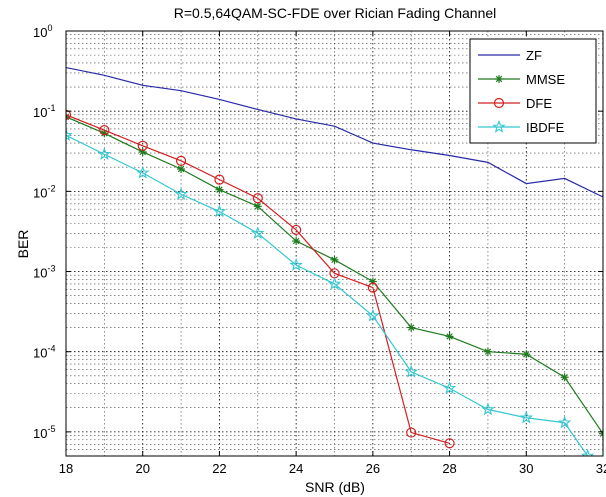 The image size is (606, 497). Describe the element at coordinates (534, 55) in the screenshot. I see `legend-label-zf: ZF` at that location.